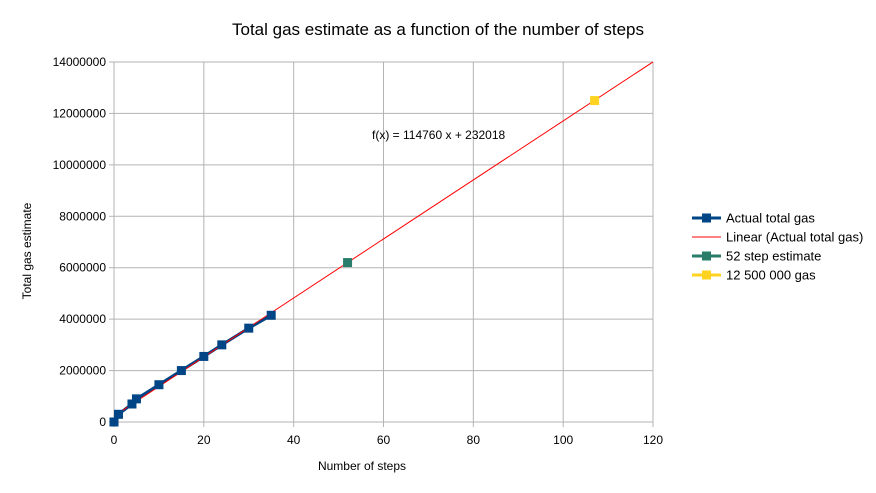 This screenshot has width=876, height=493. I want to click on legend-label: 12 500 000 gas, so click(771, 275).